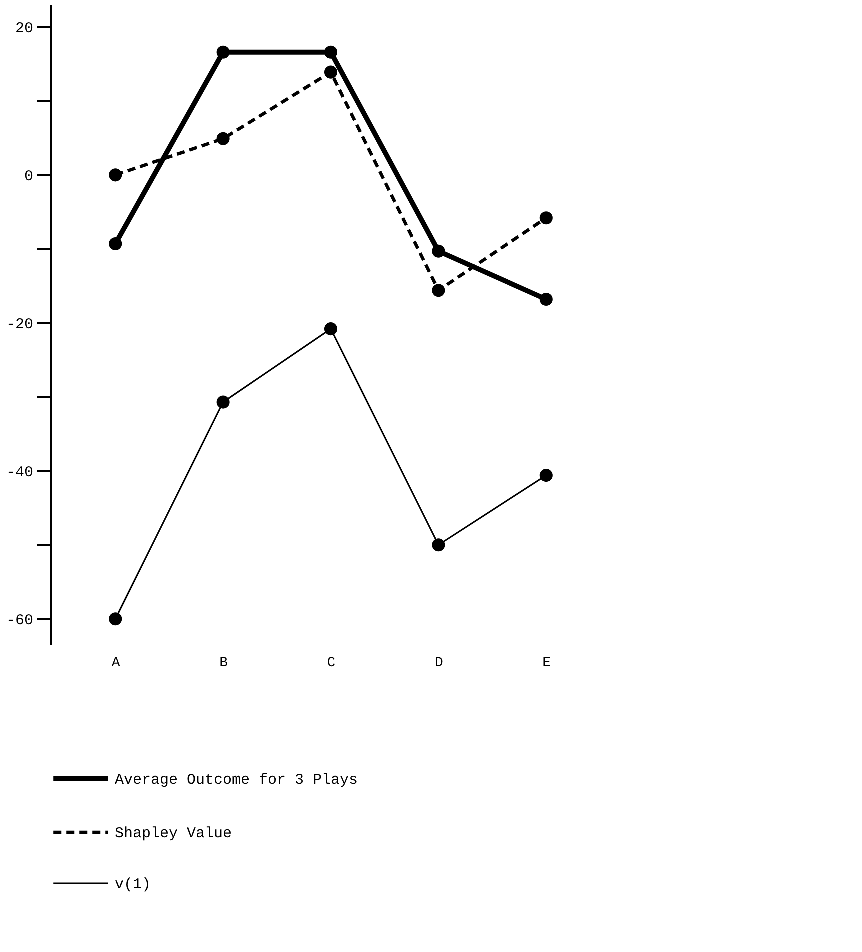  What do you see at coordinates (29, 177) in the screenshot?
I see `y-tick-label: 0` at bounding box center [29, 177].